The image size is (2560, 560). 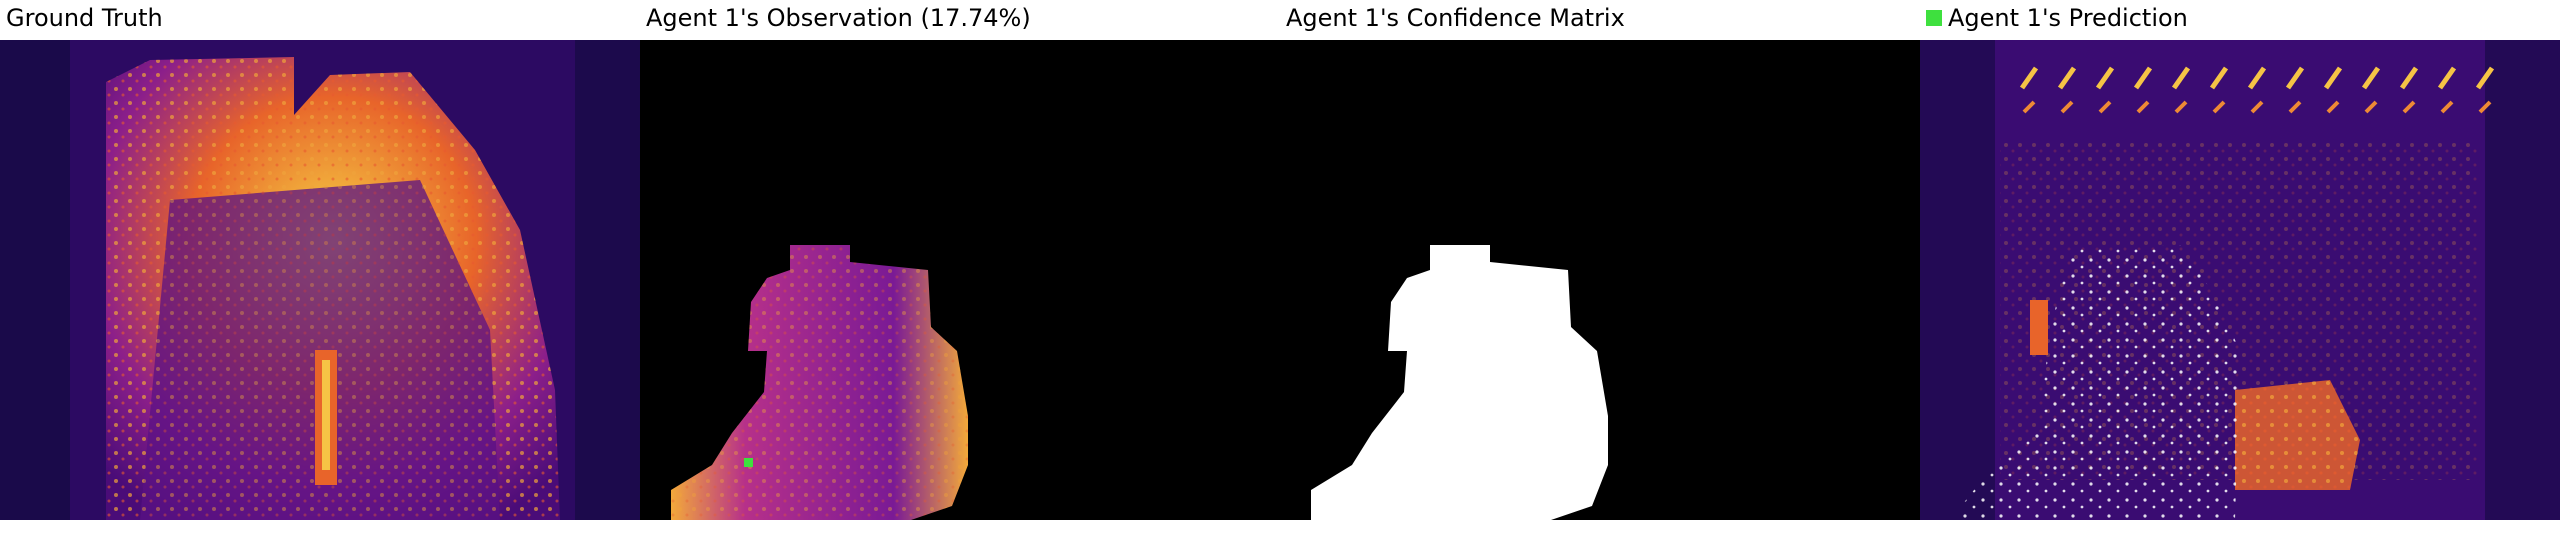 I want to click on panel-title: Agent 1's Observation (17.74%), so click(x=838, y=18).